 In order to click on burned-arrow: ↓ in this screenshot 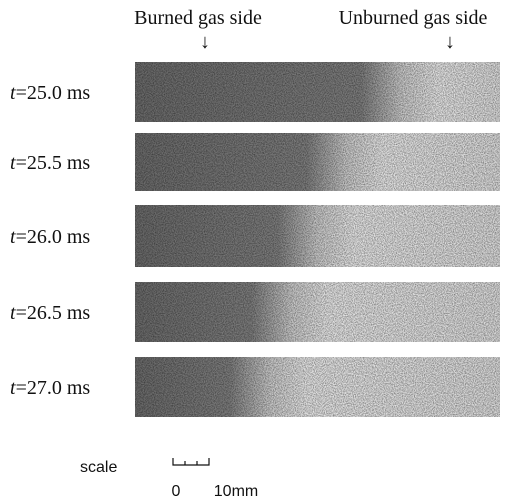, I will do `click(205, 42)`.